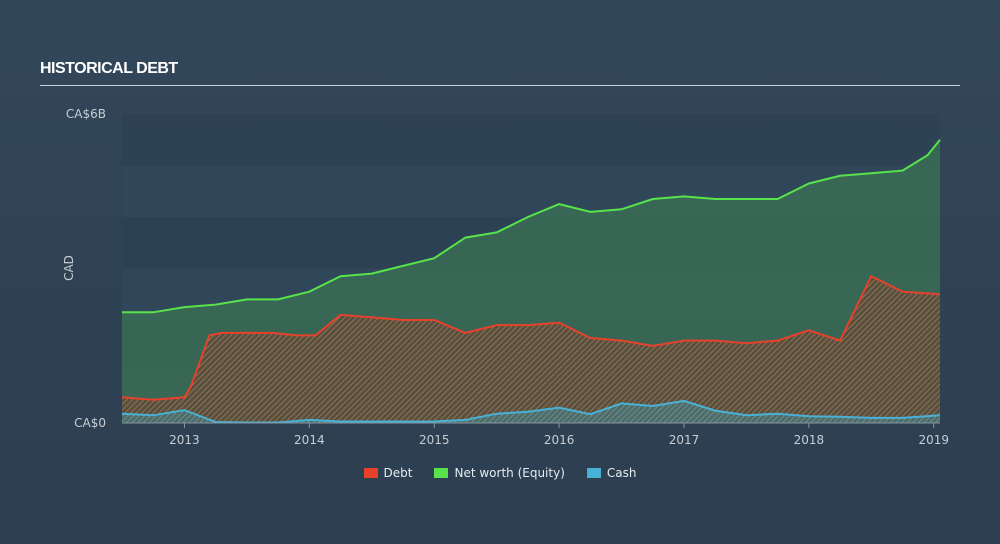  I want to click on legend-label-debt: Debt, so click(398, 473).